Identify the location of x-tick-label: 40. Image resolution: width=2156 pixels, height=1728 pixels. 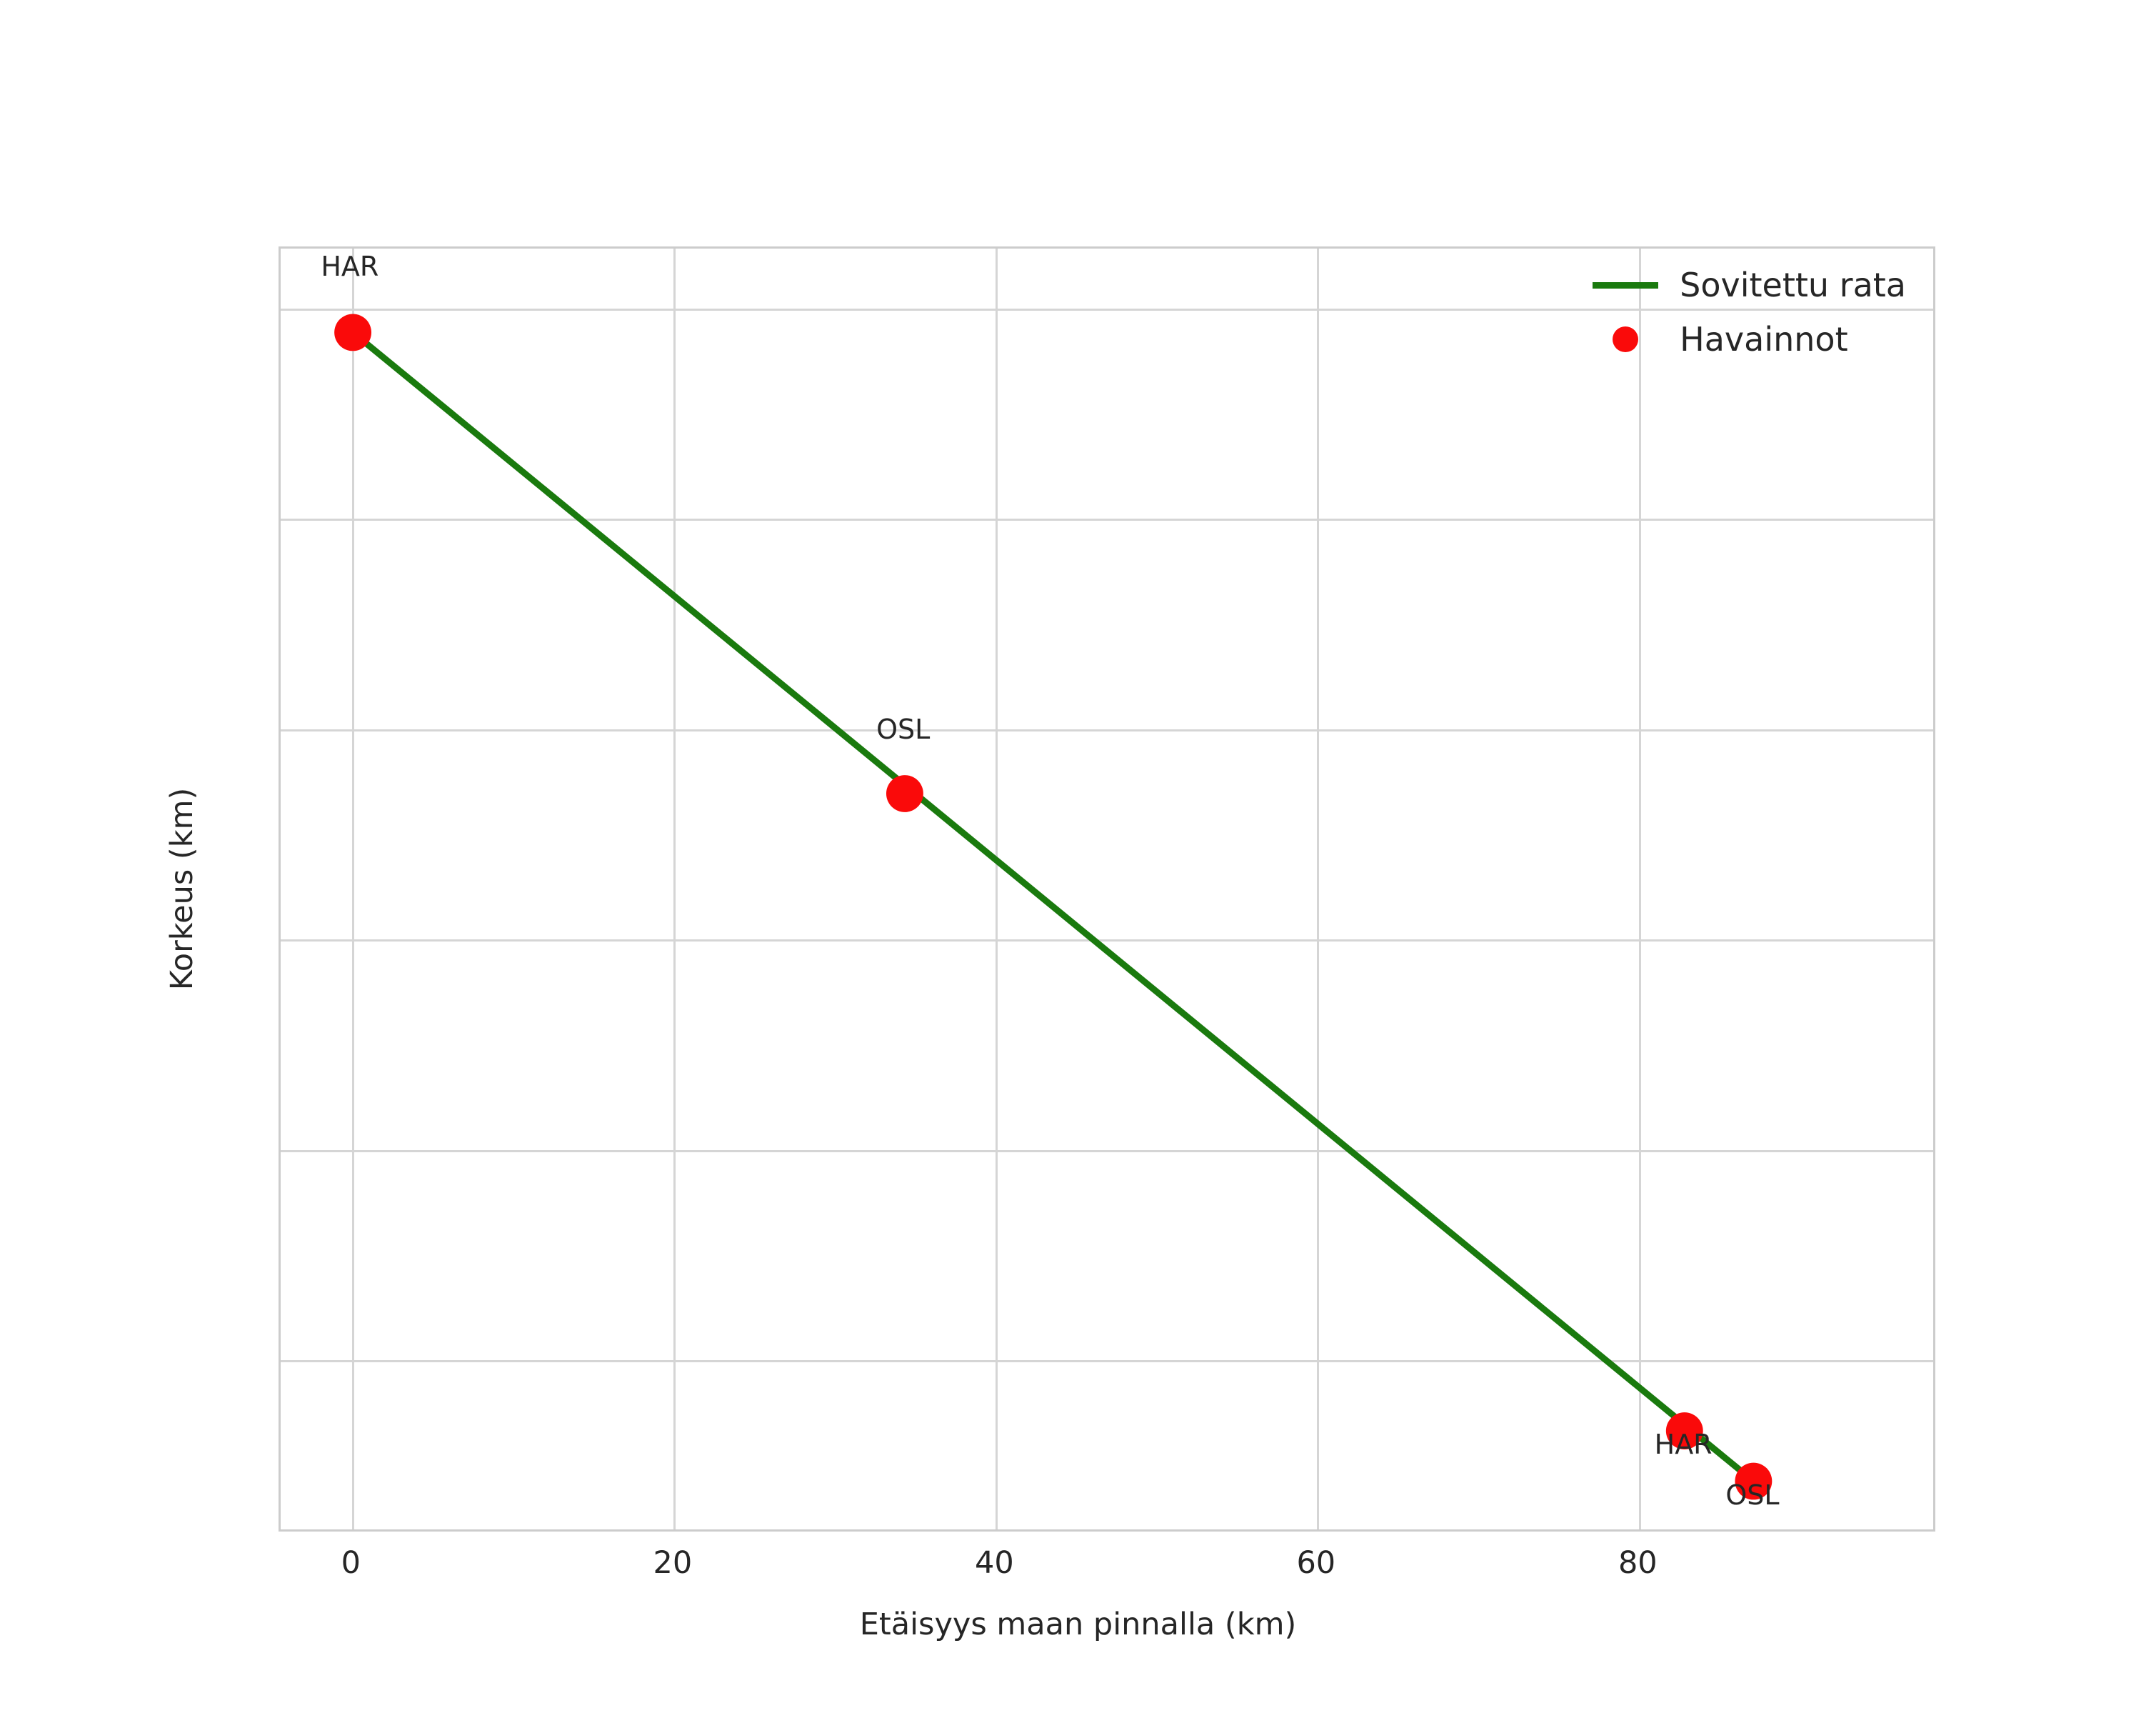
(994, 1563).